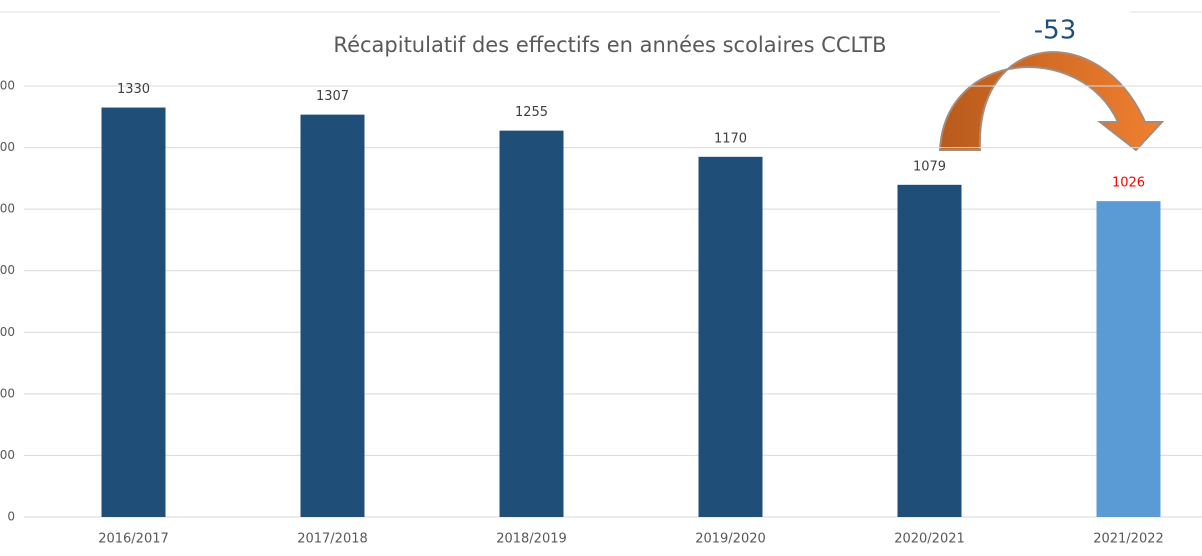  Describe the element at coordinates (7, 332) in the screenshot. I see `y-tick-label: 600` at that location.